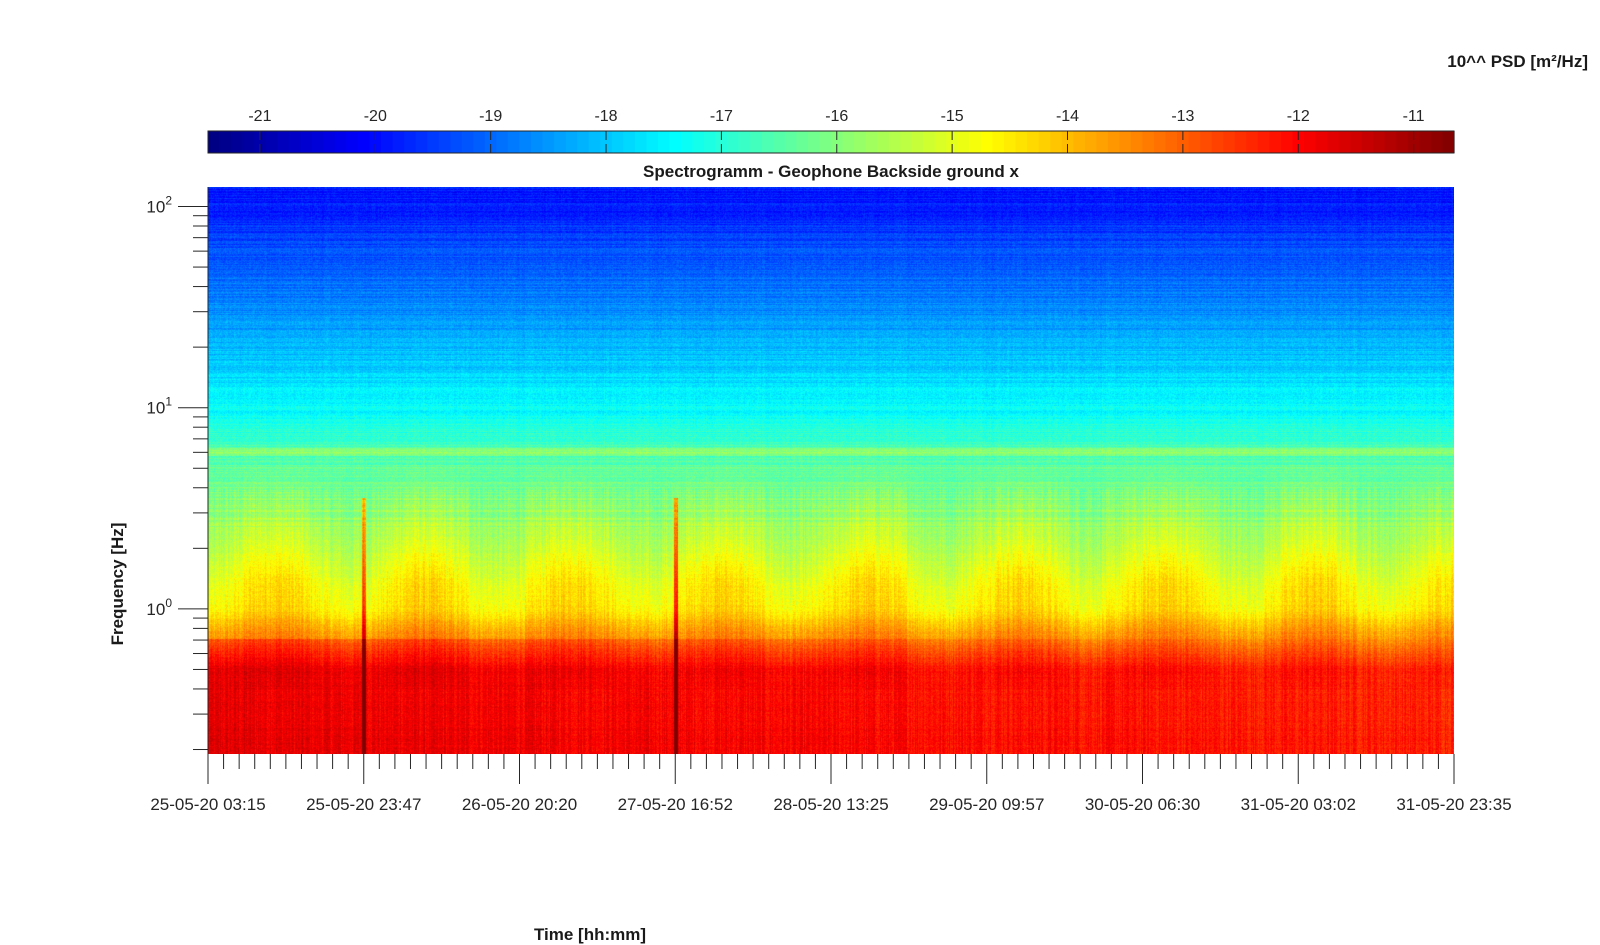  What do you see at coordinates (159, 607) in the screenshot?
I see `y-tick-label: 10⁰` at bounding box center [159, 607].